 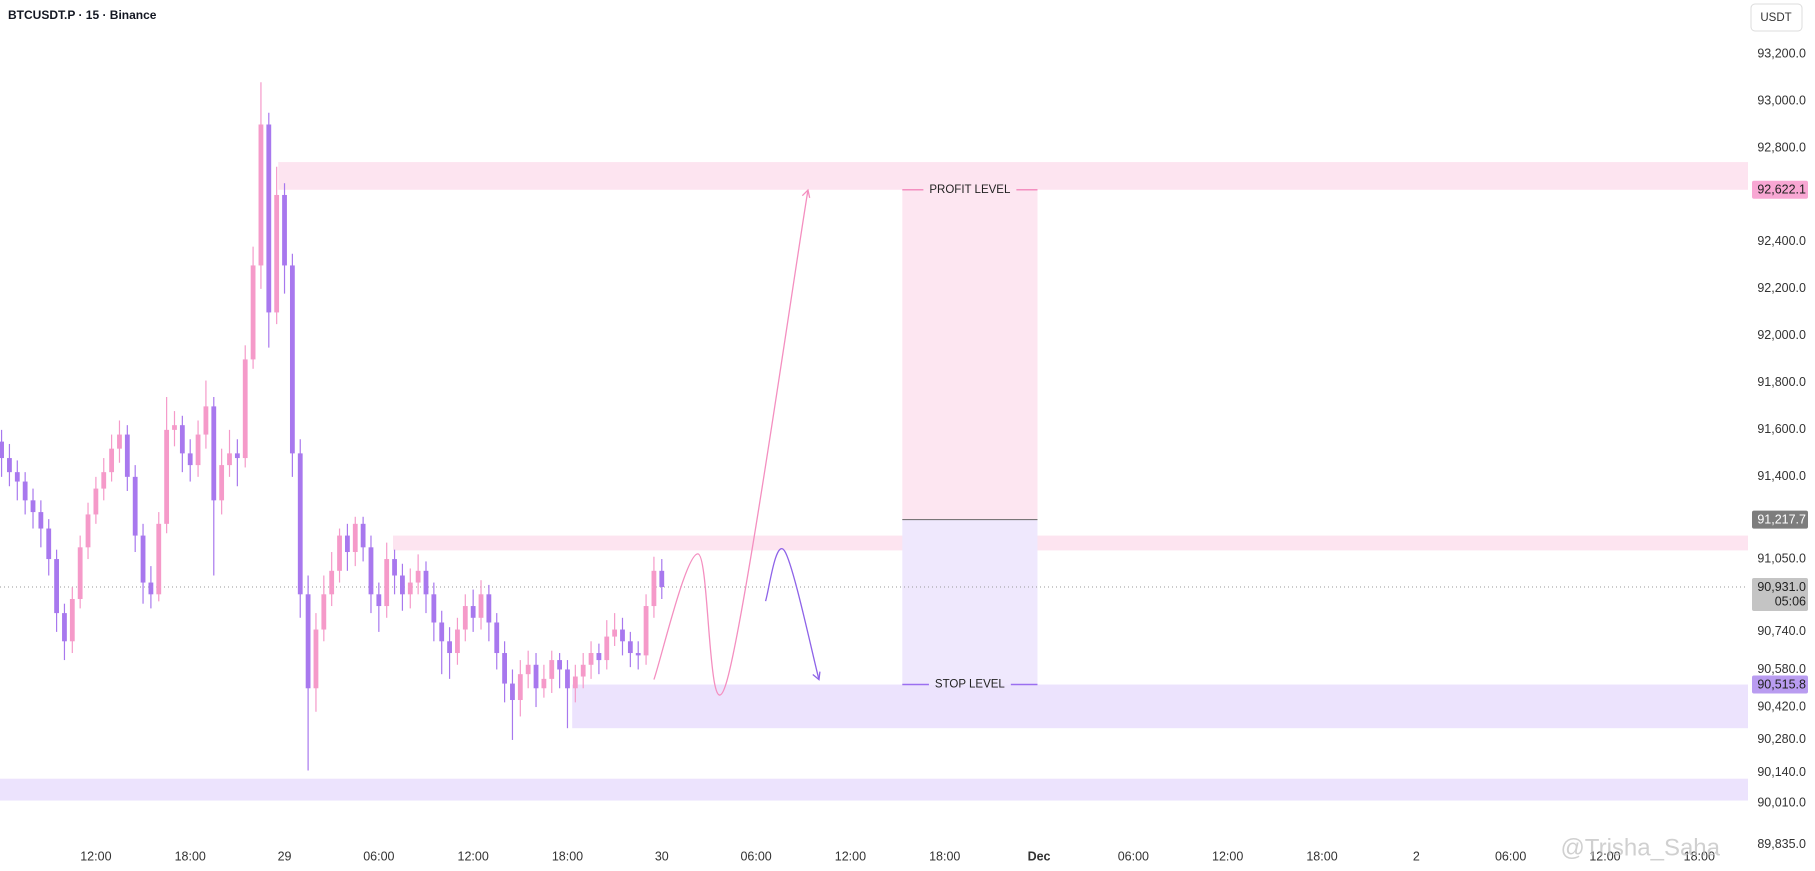 What do you see at coordinates (1781, 844) in the screenshot?
I see `y-tick-label: 89,835.0` at bounding box center [1781, 844].